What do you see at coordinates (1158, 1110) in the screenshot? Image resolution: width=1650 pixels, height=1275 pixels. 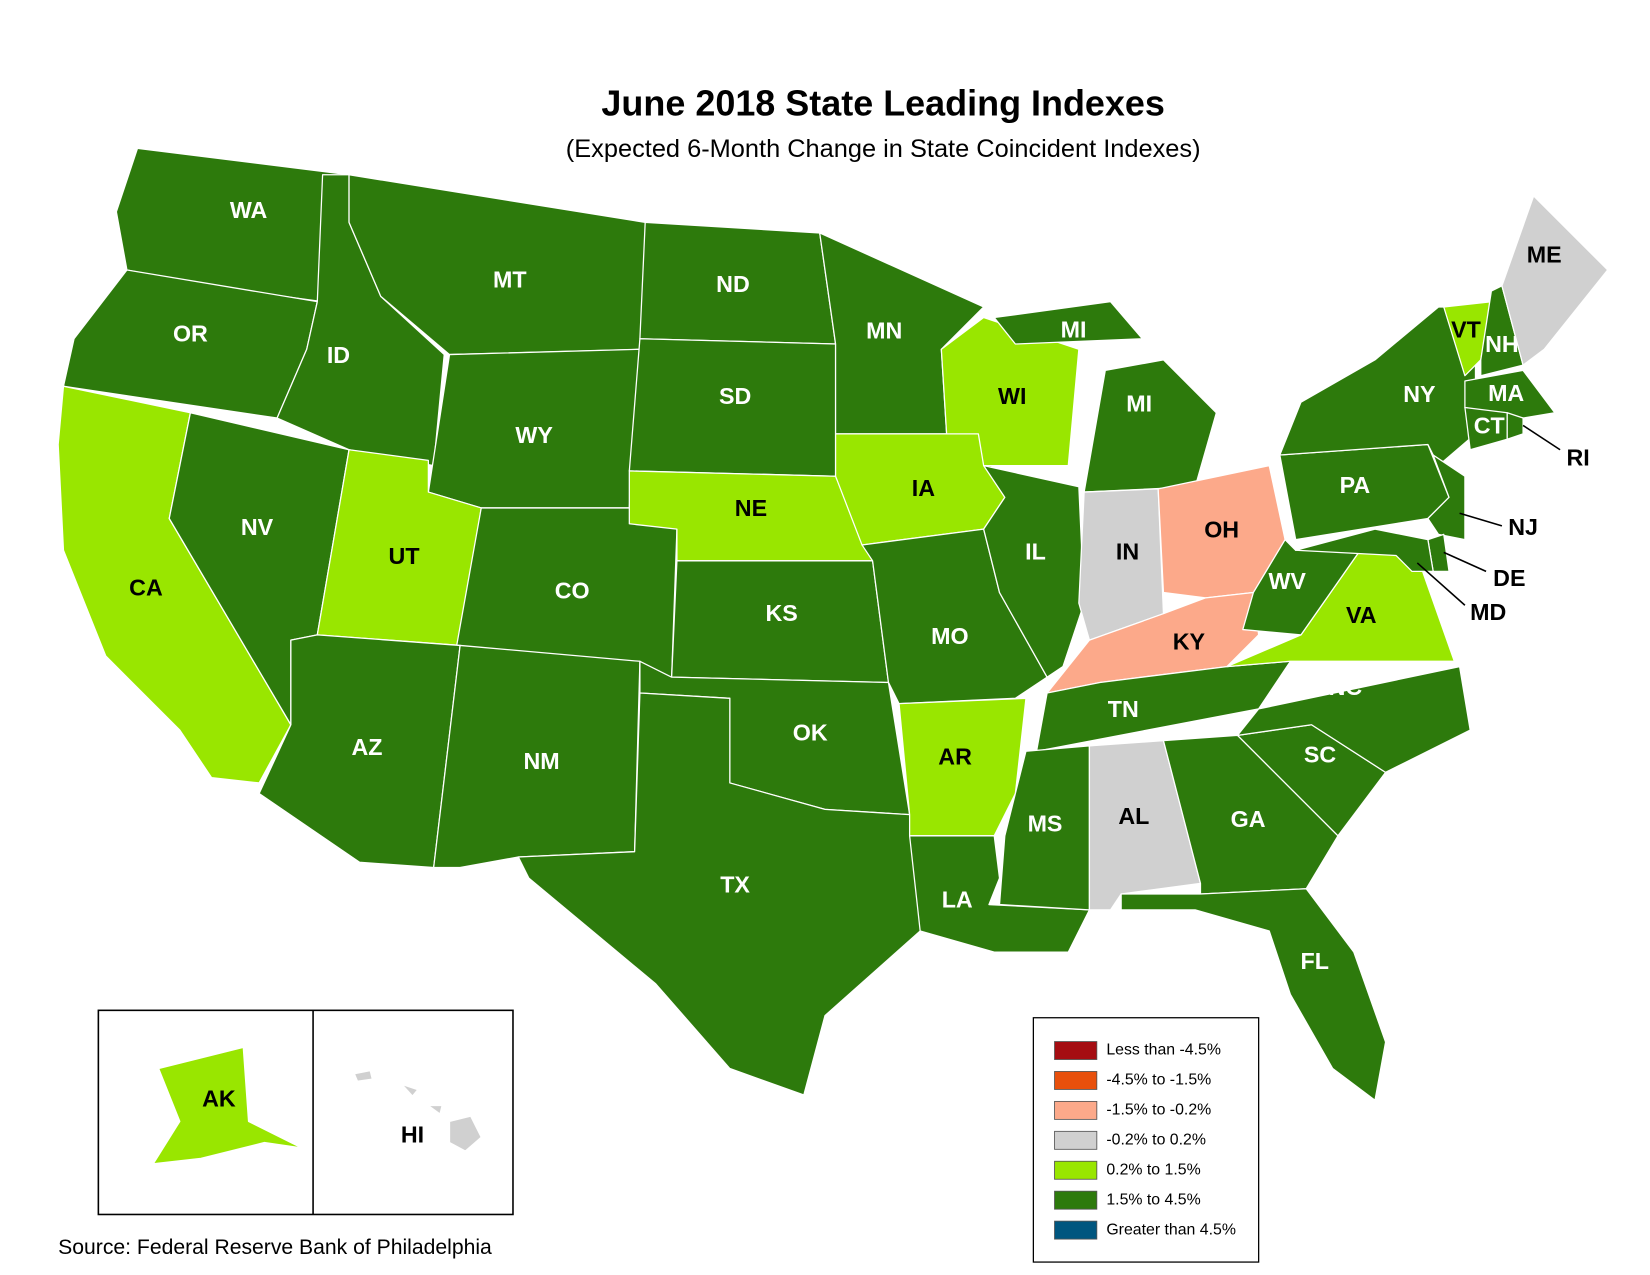 I see `legend-label: -1.5% to -0.2%` at bounding box center [1158, 1110].